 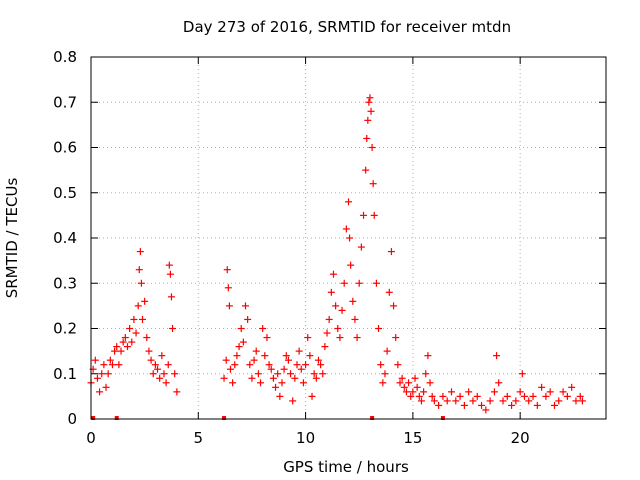 What do you see at coordinates (65, 102) in the screenshot?
I see `y-tick-label: 0.7` at bounding box center [65, 102].